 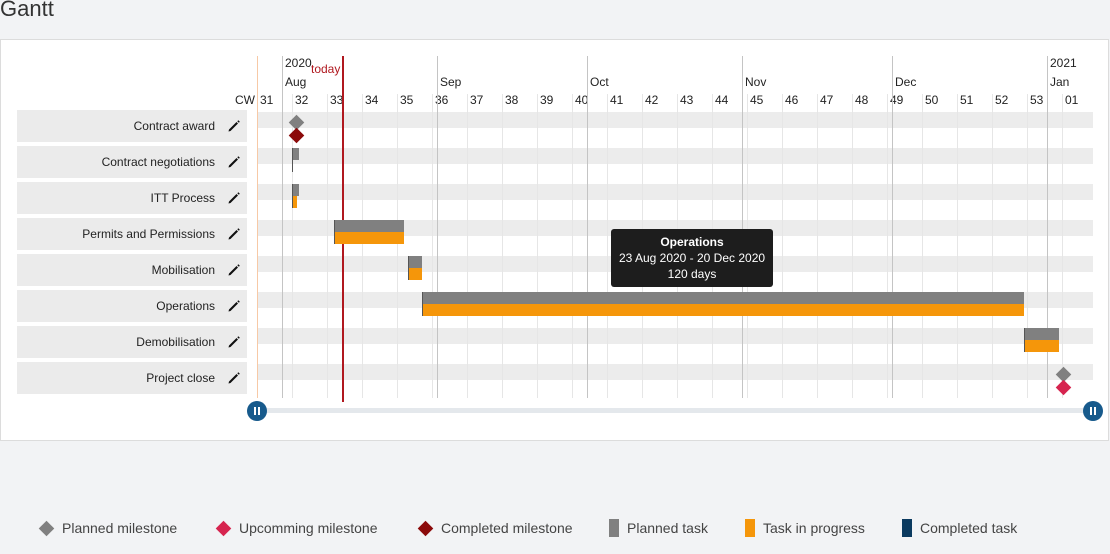 I want to click on task-label: Permits and Permissions, so click(x=148, y=234).